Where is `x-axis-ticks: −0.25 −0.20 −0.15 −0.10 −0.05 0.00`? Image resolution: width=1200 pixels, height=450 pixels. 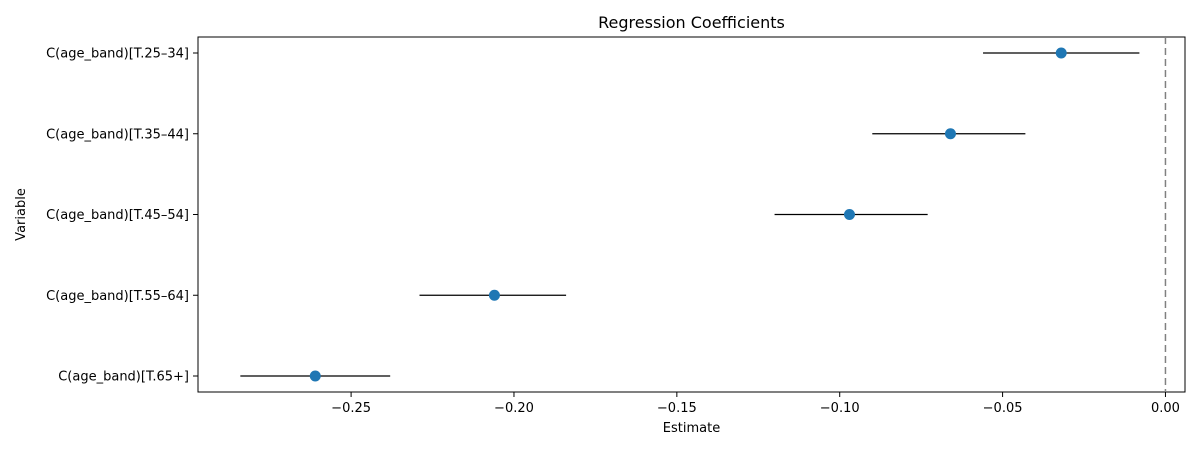
x-axis-ticks: −0.25 −0.20 −0.15 −0.10 −0.05 0.00 is located at coordinates (755, 404).